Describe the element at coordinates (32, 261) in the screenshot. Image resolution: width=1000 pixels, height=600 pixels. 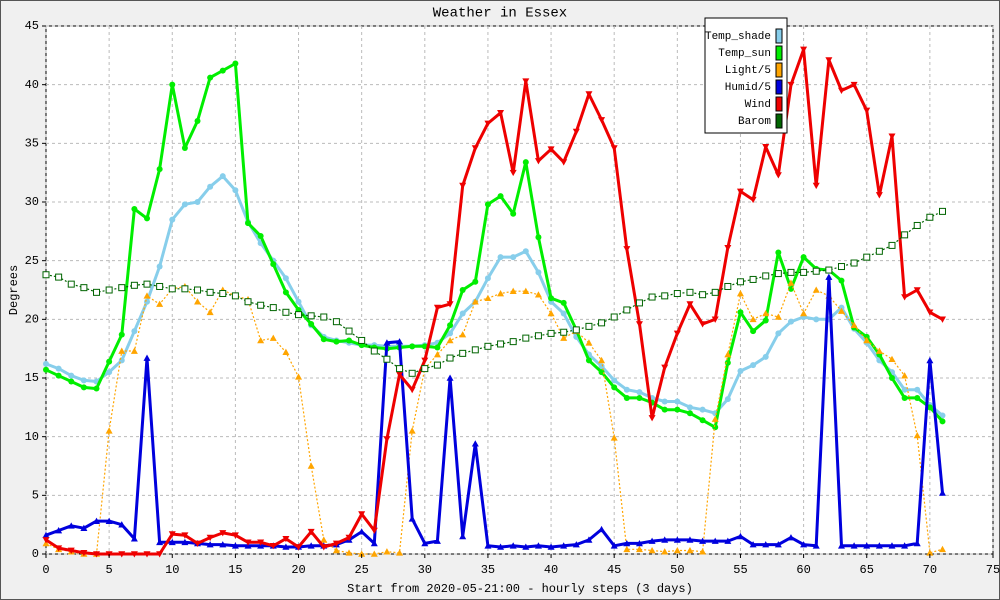
I see `y-tick-label: 25` at that location.